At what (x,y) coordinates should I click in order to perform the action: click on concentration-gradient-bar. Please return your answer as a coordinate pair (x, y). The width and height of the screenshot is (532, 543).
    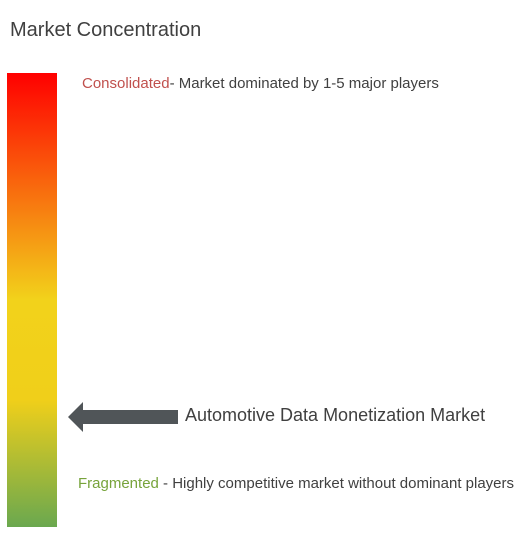
    Looking at the image, I should click on (32, 300).